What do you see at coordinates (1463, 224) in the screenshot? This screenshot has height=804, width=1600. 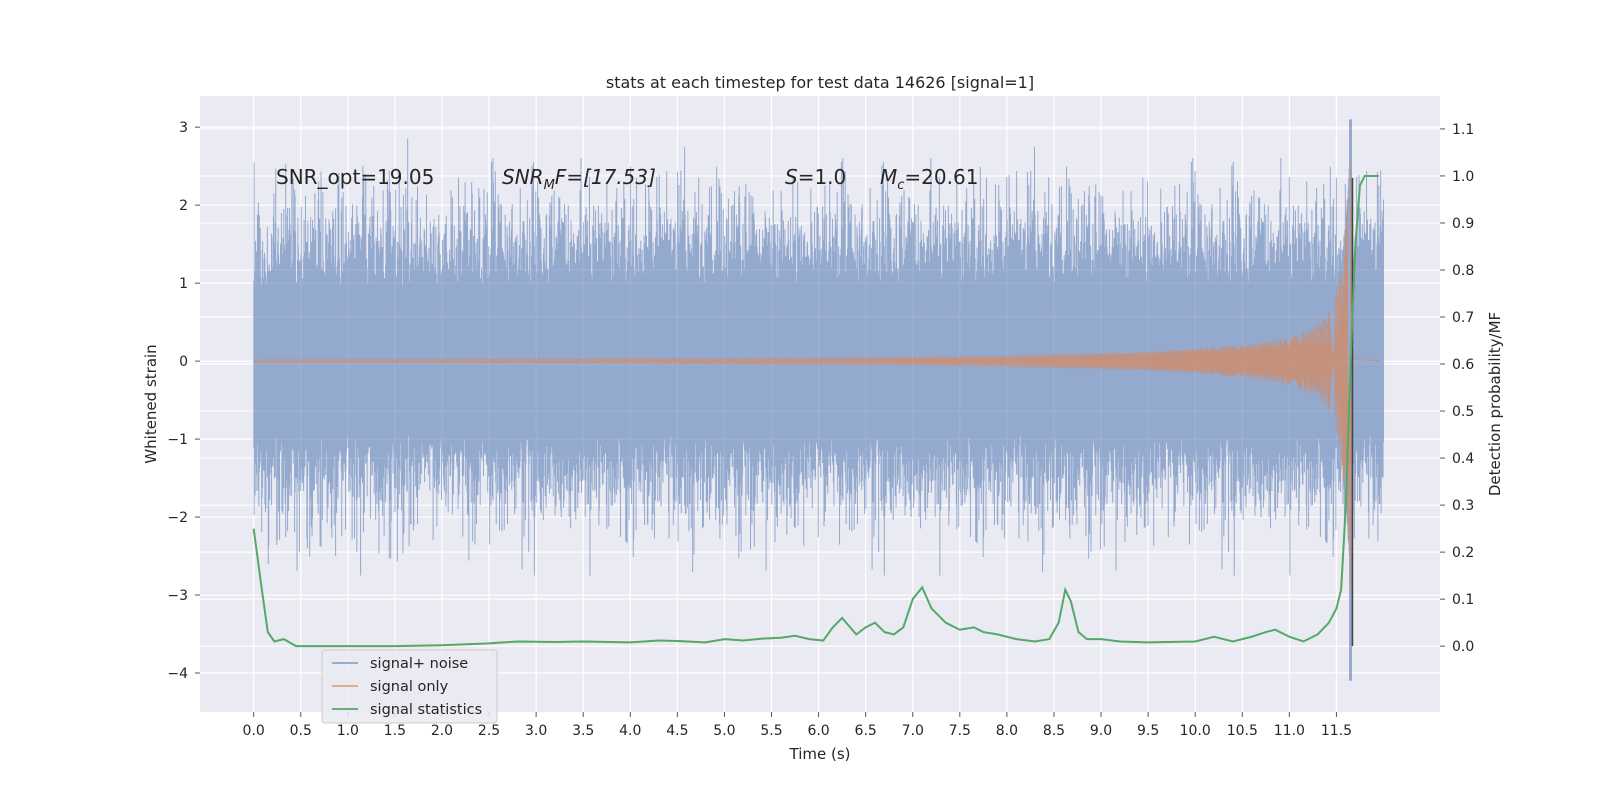 I see `y2-tick-label: 0.9` at bounding box center [1463, 224].